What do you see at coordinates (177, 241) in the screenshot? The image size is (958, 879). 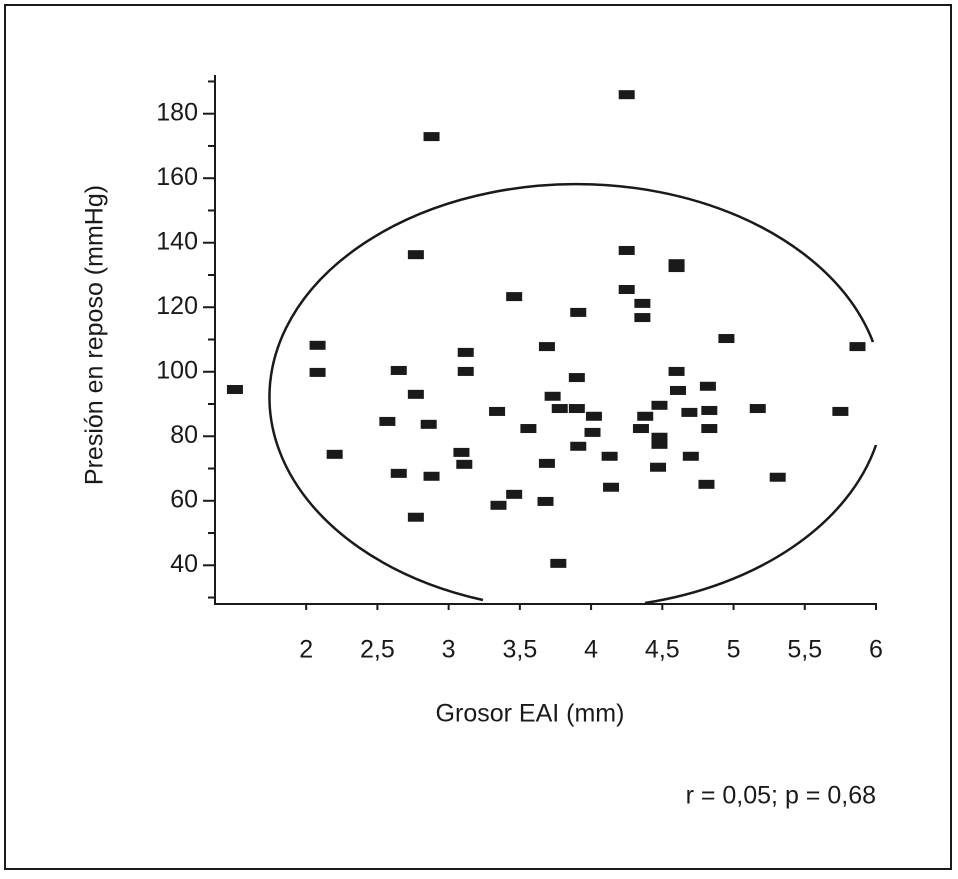 I see `y-tick-label: 140` at bounding box center [177, 241].